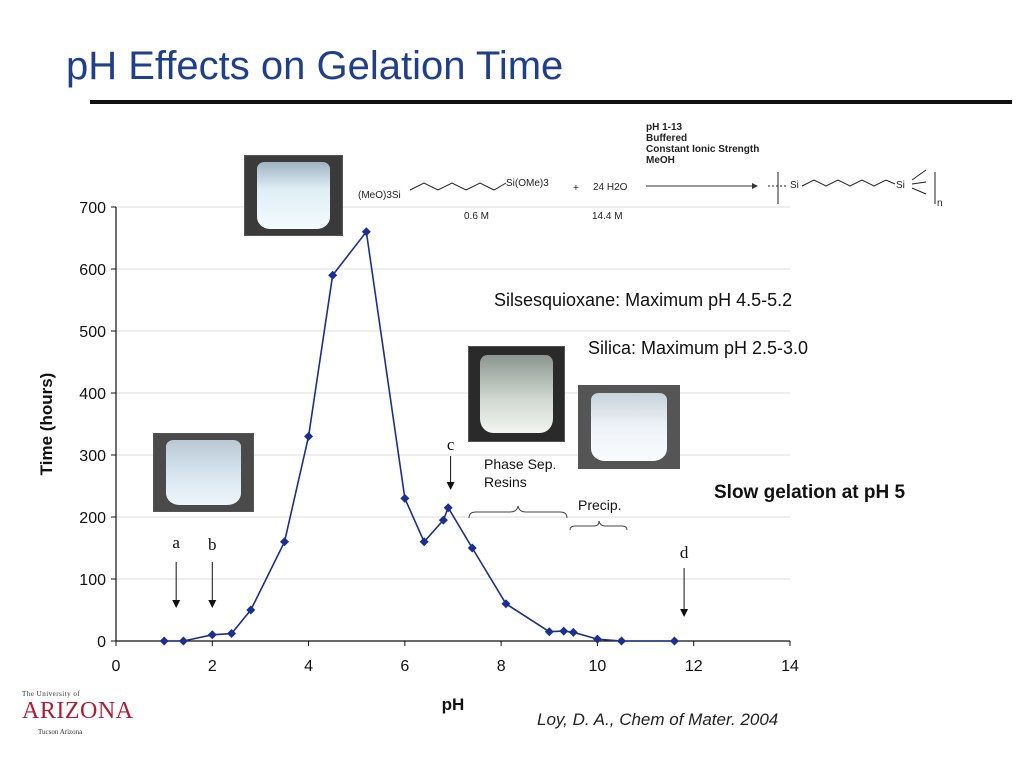 This screenshot has width=1024, height=768. What do you see at coordinates (92, 394) in the screenshot?
I see `y-tick-label: 400` at bounding box center [92, 394].